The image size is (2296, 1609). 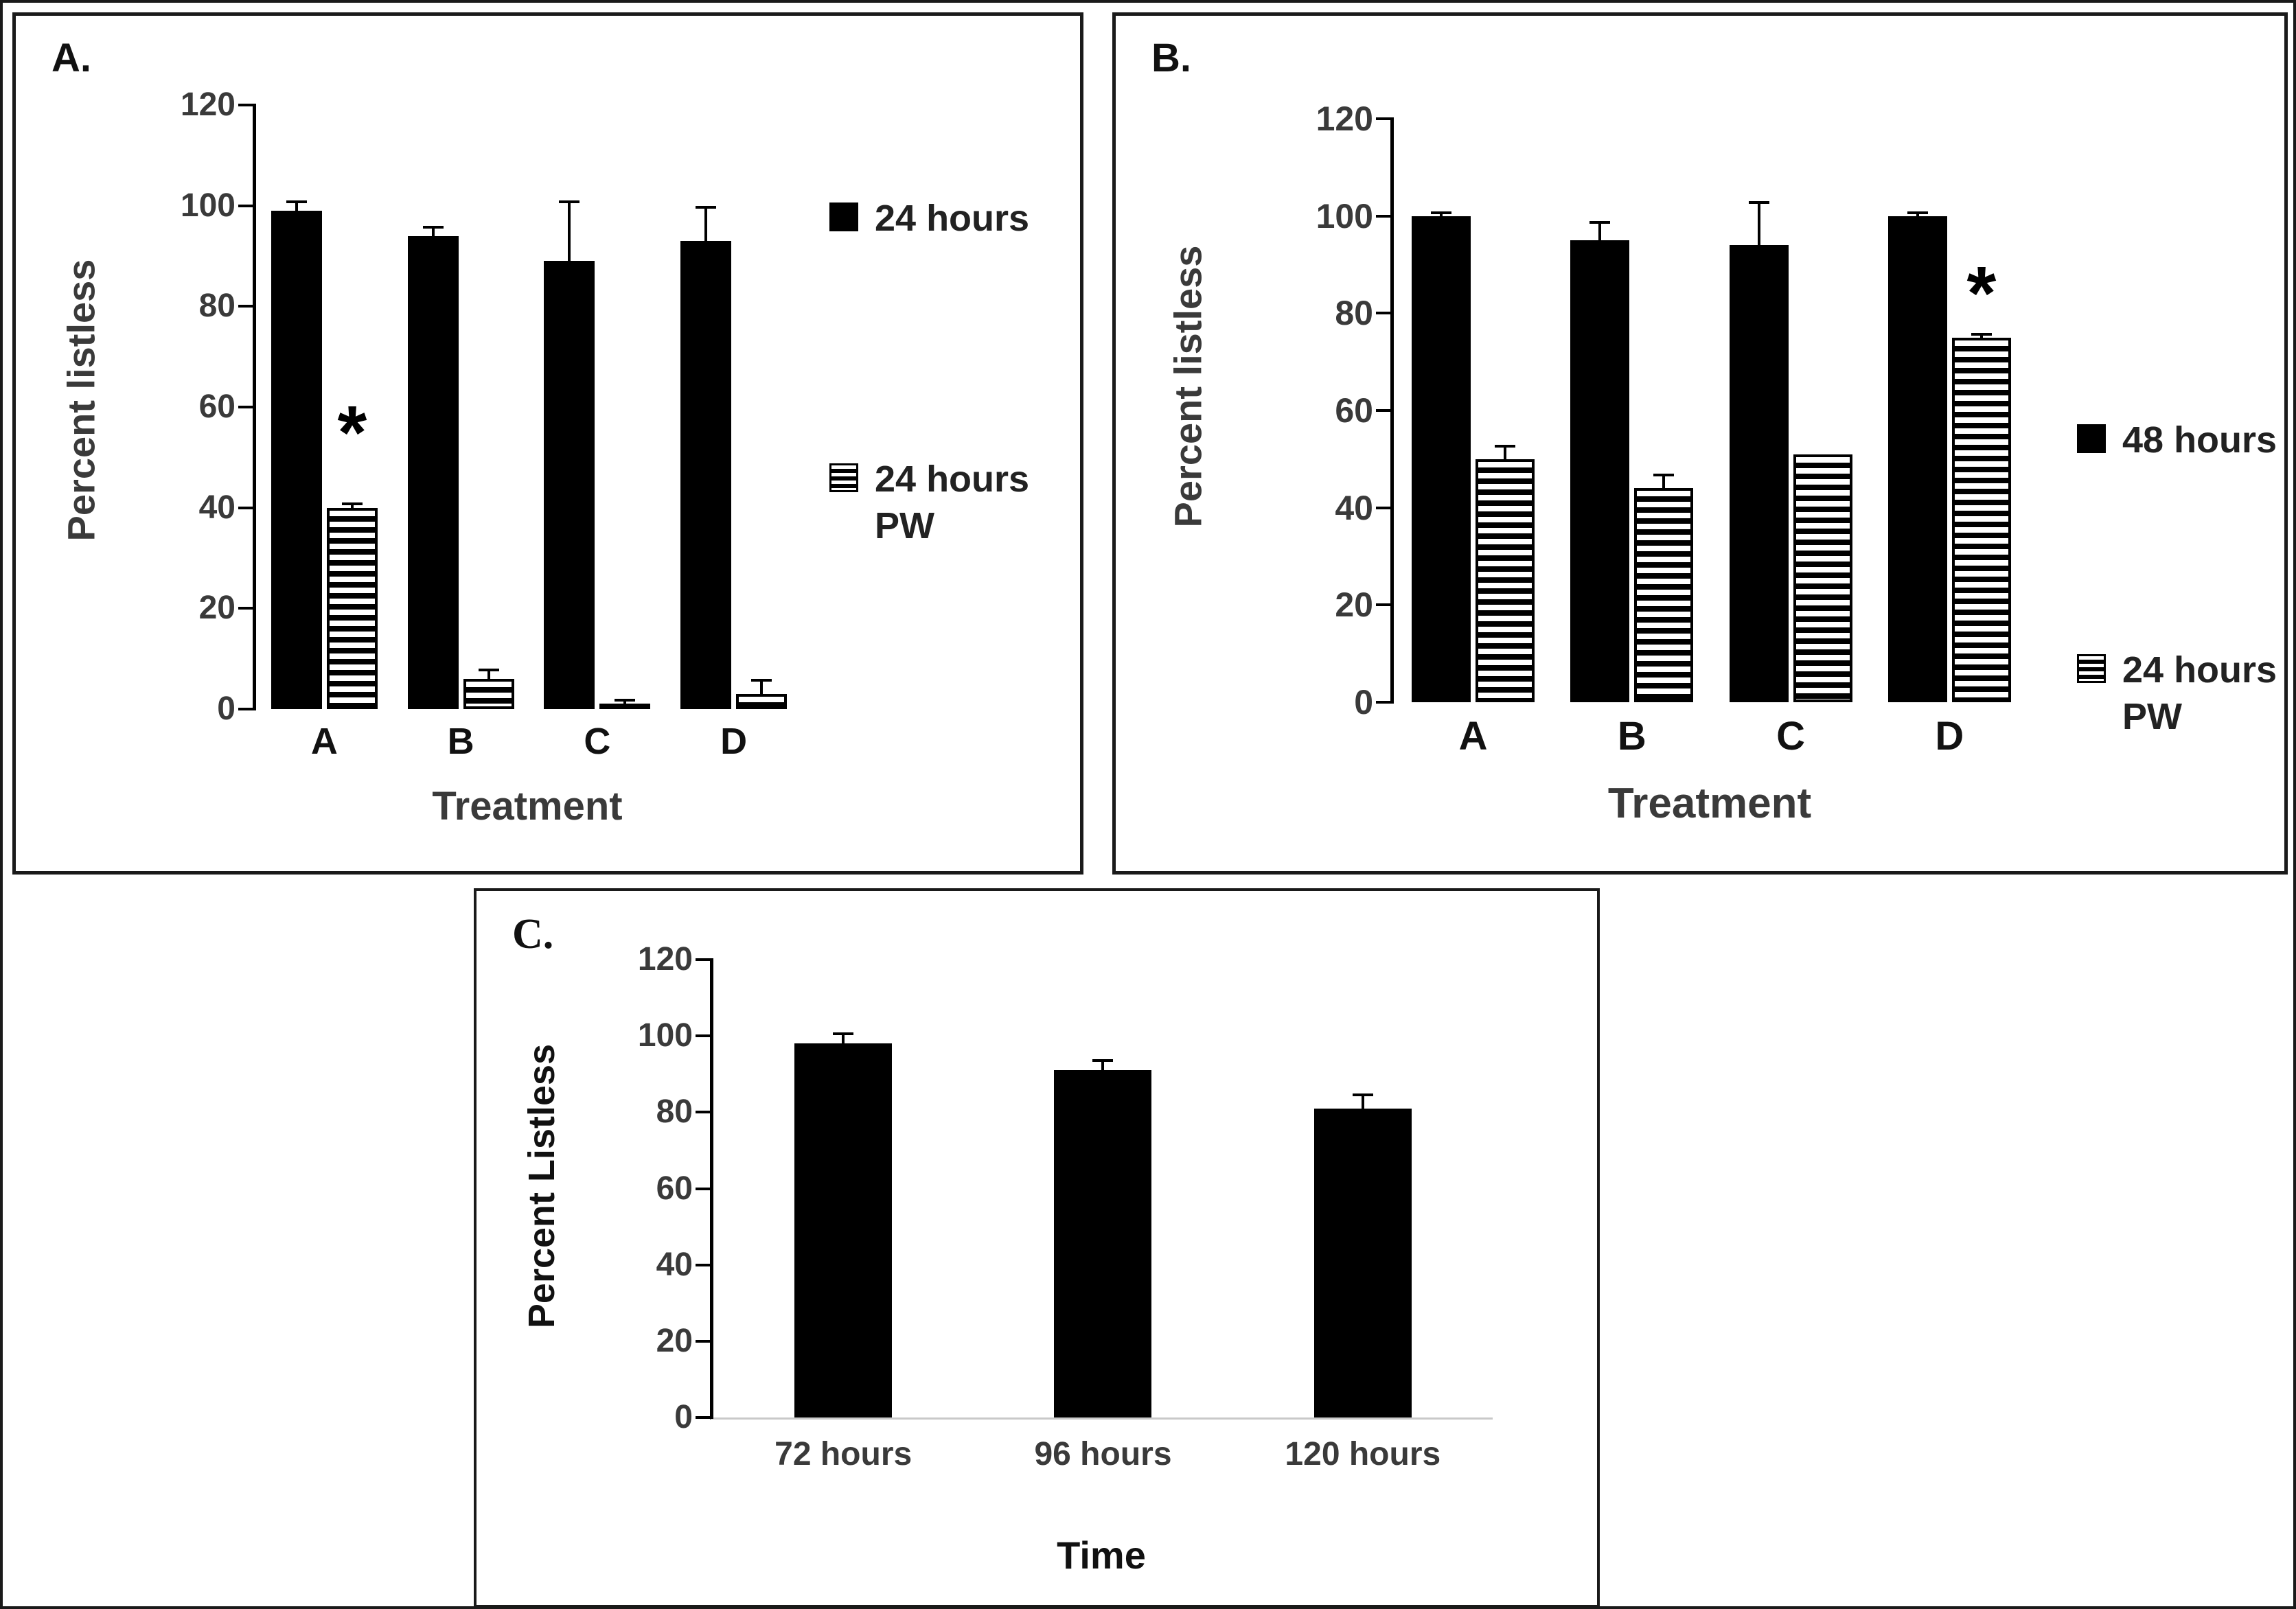 I want to click on bar-group: A, so click(x=1473, y=439).